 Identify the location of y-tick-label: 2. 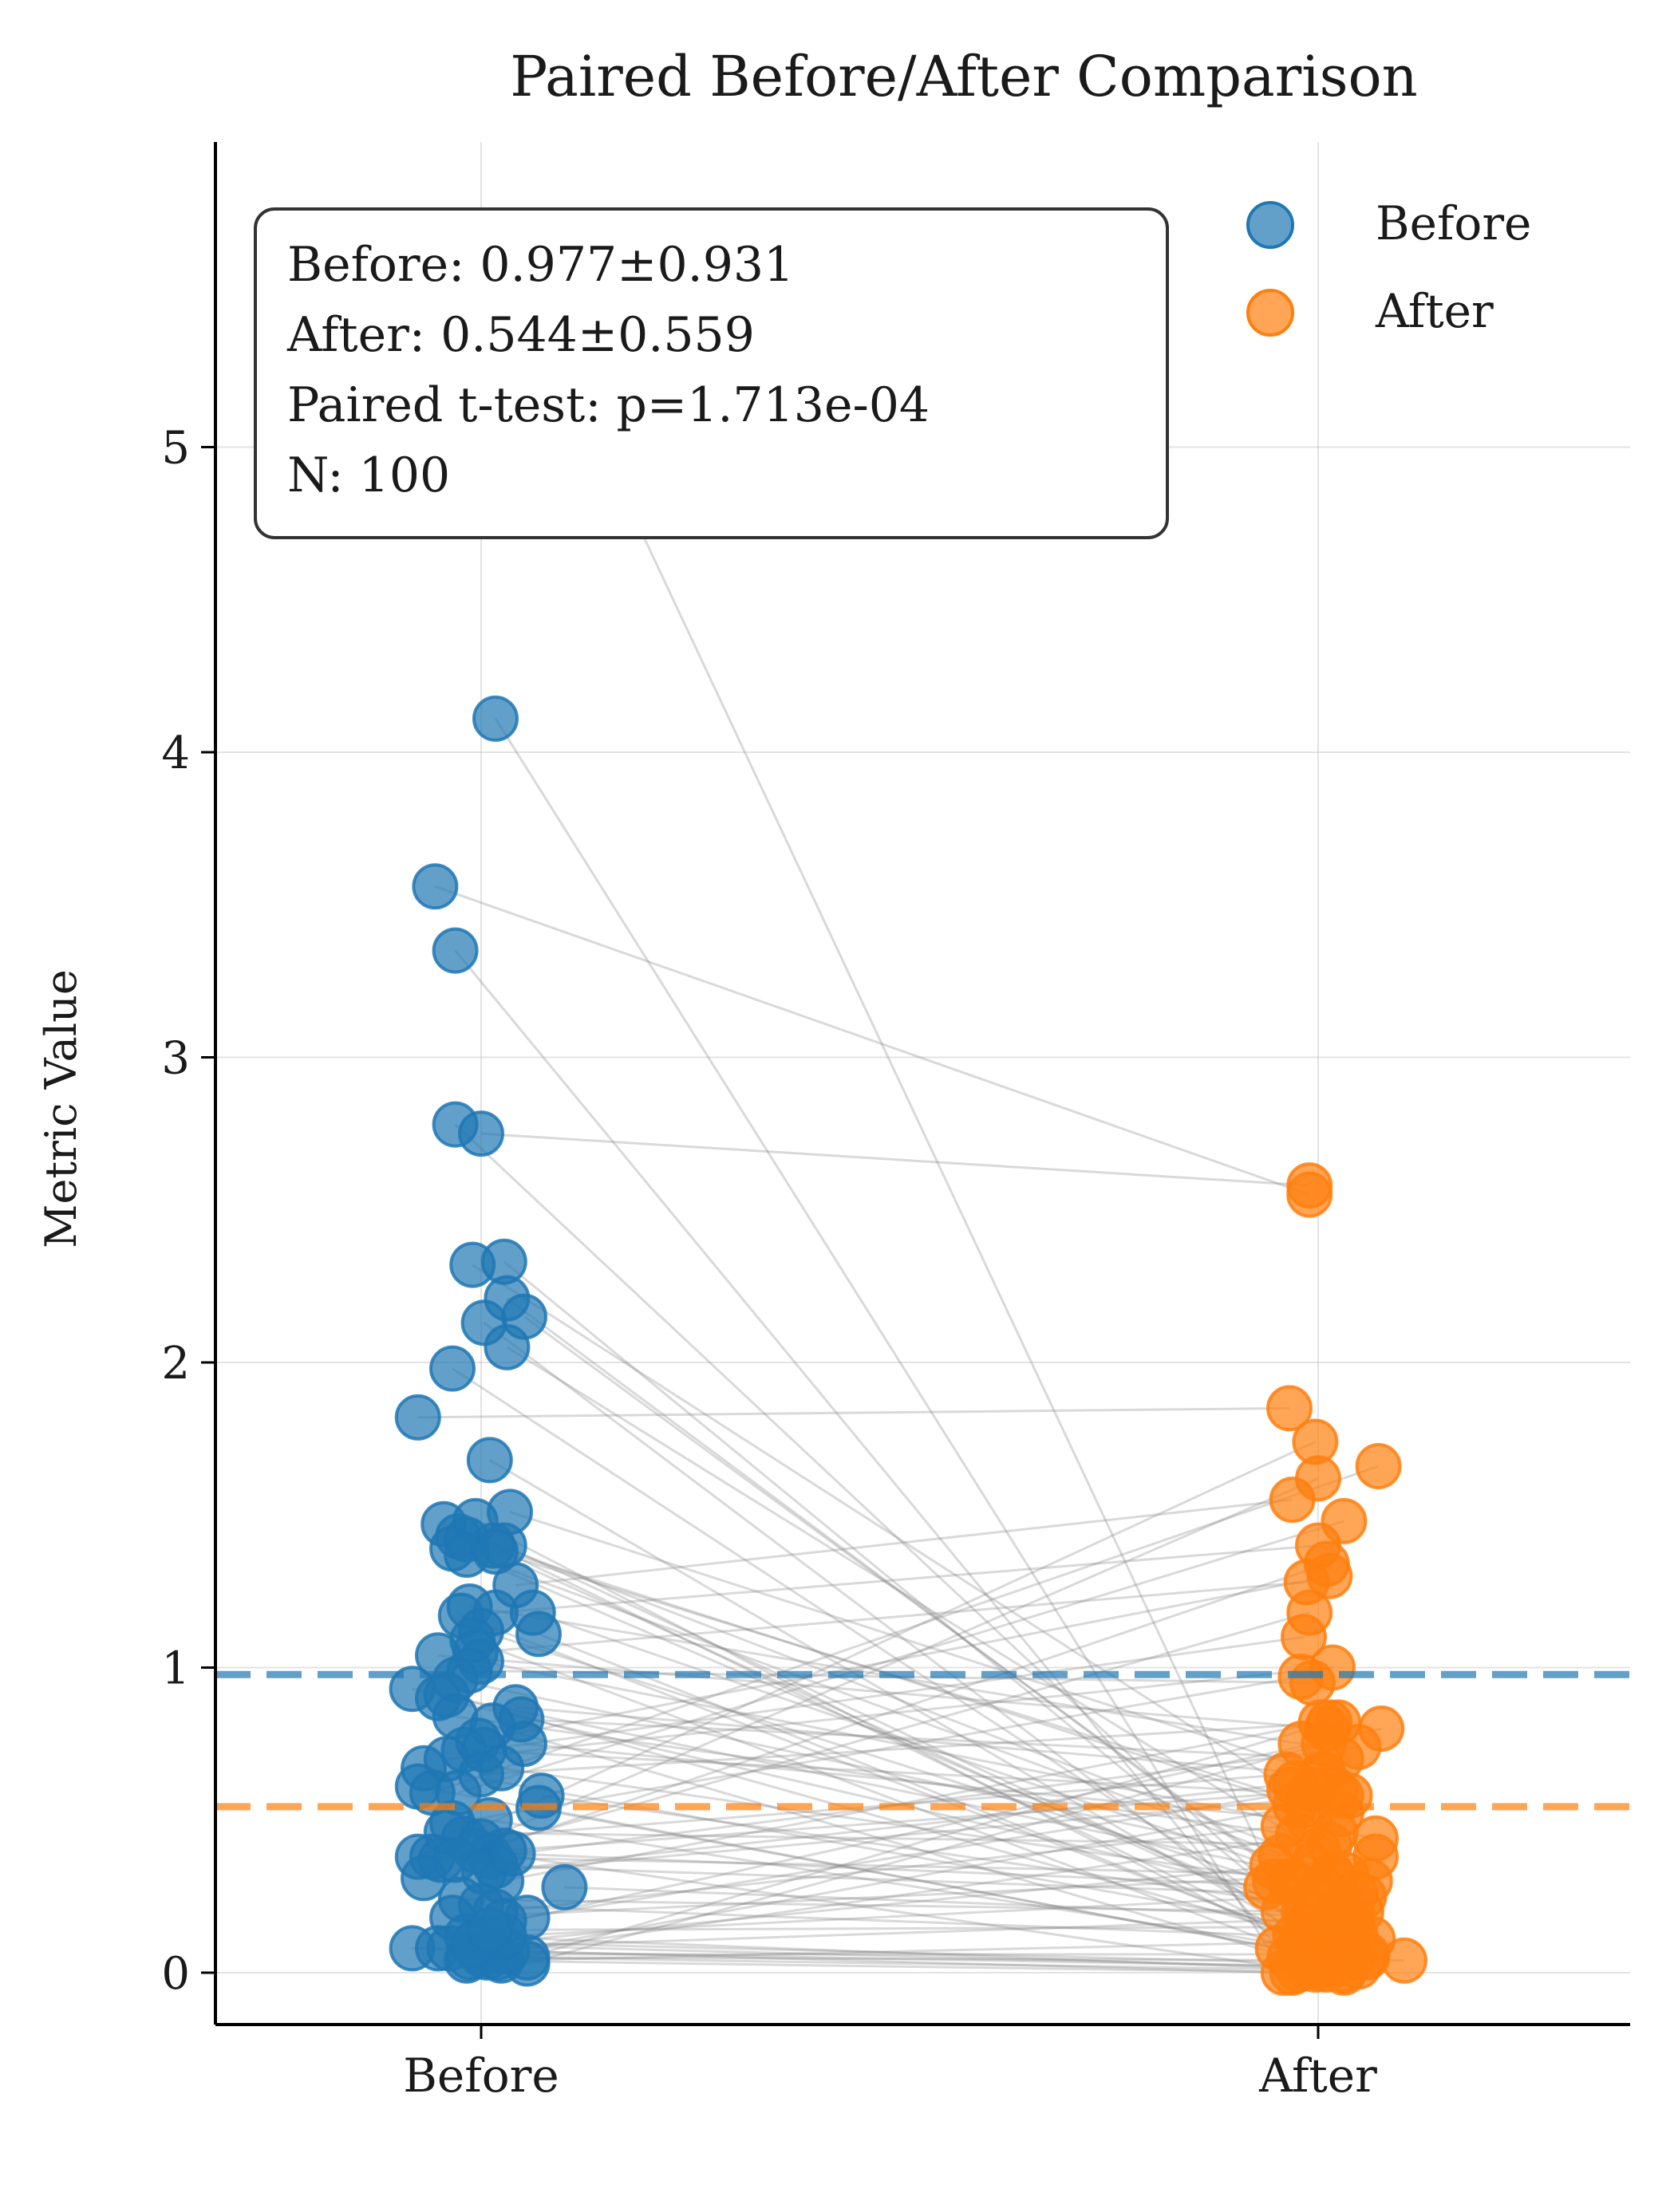
(176, 1364).